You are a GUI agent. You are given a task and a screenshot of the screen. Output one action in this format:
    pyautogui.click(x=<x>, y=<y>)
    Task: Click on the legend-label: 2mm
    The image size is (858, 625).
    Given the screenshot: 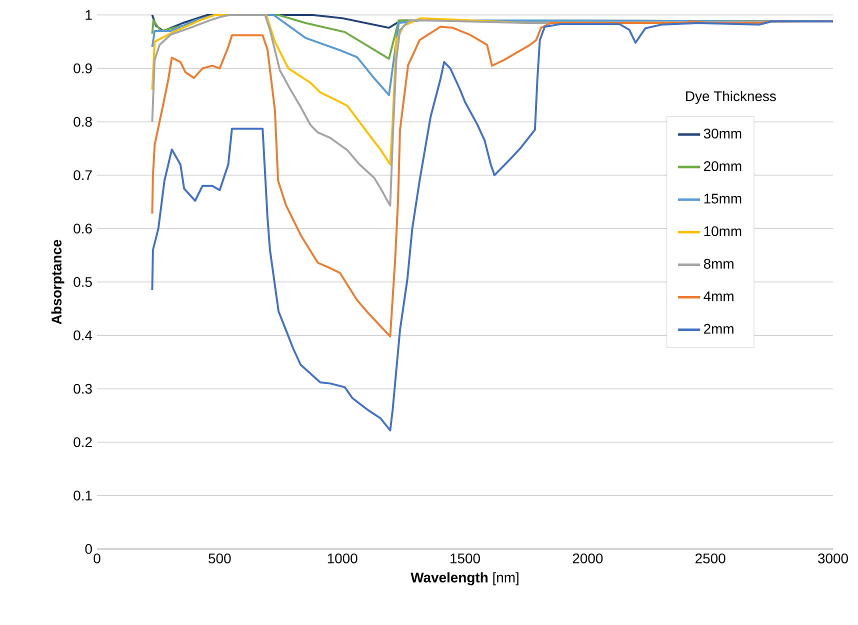 What is the action you would take?
    pyautogui.click(x=719, y=329)
    